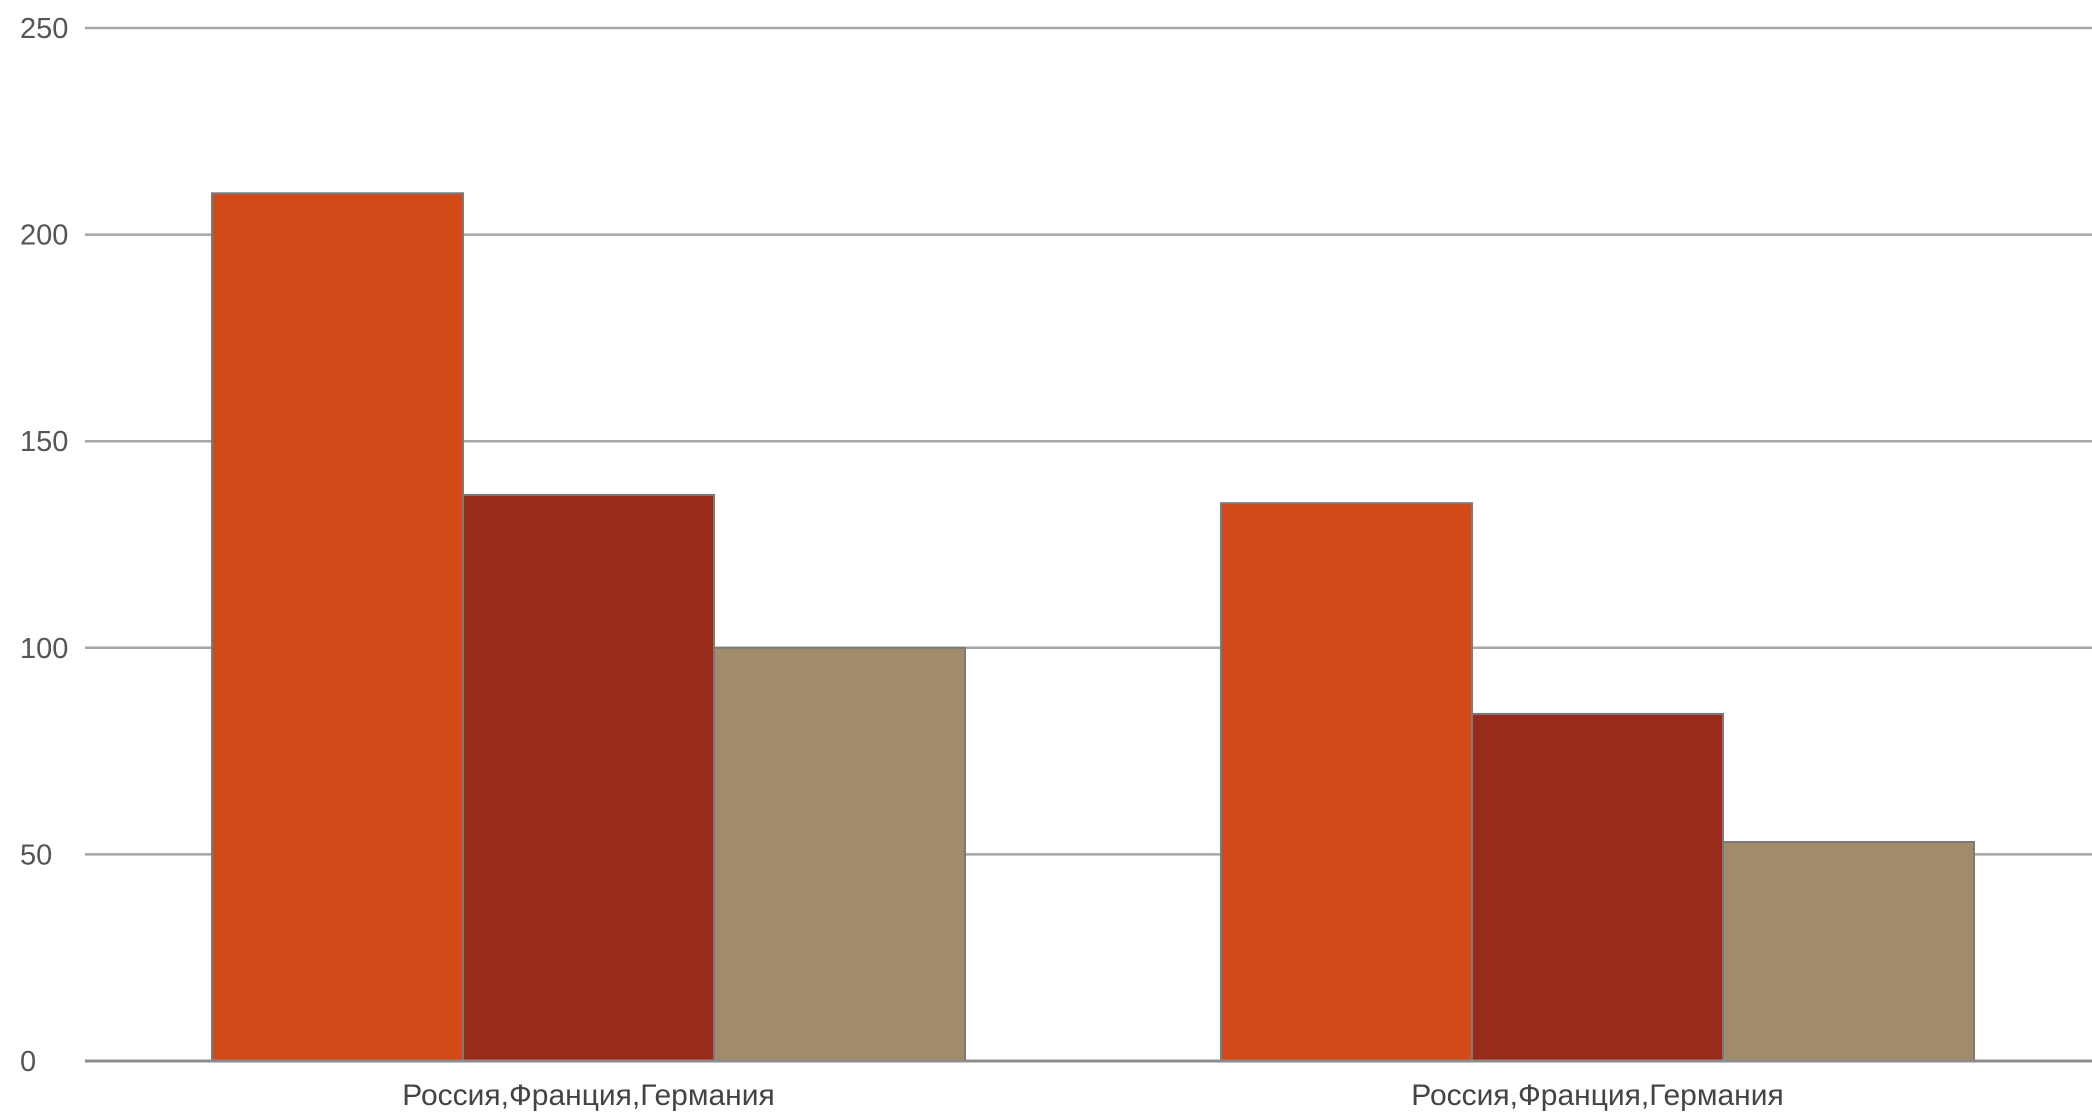 This screenshot has width=2092, height=1120. What do you see at coordinates (44, 442) in the screenshot?
I see `y-tick-label-150: 150` at bounding box center [44, 442].